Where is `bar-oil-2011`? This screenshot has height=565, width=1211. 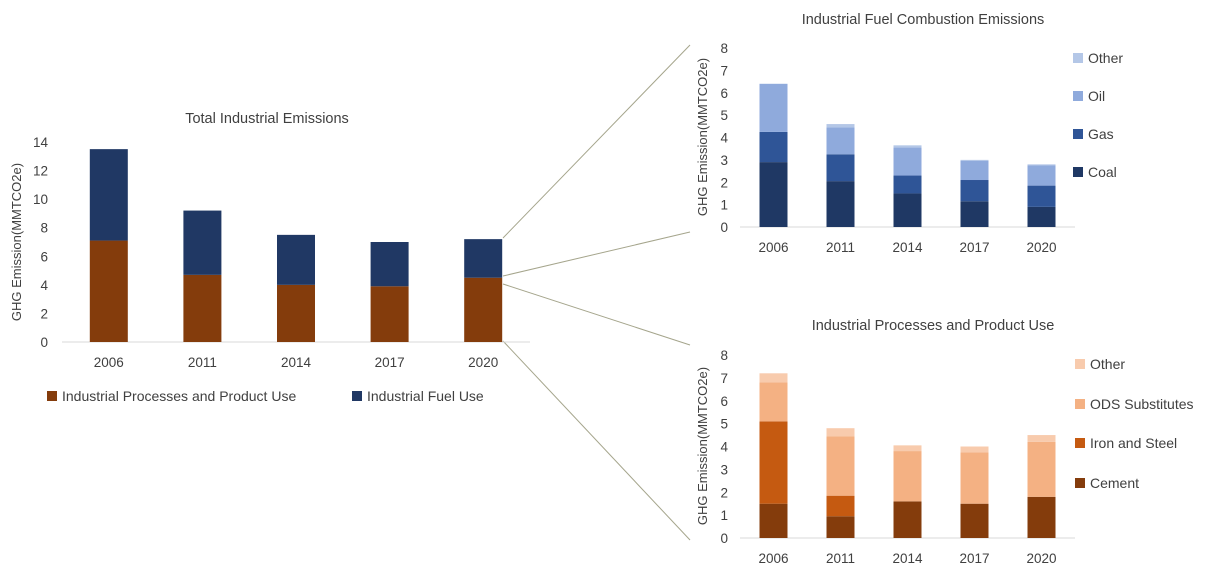
bar-oil-2011 is located at coordinates (840, 141).